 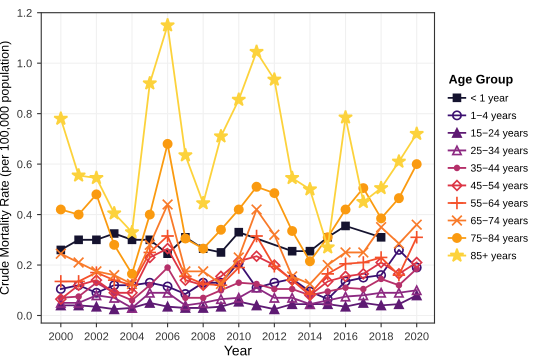 I want to click on legend-label: 75−84 years, so click(x=499, y=239).